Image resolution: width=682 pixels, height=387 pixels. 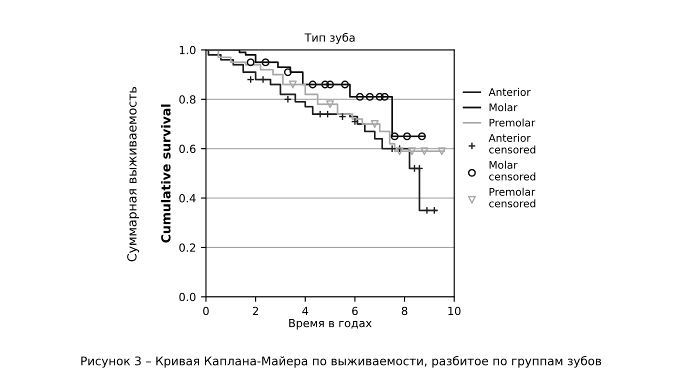 I want to click on x-tick-label: 0, so click(x=206, y=311).